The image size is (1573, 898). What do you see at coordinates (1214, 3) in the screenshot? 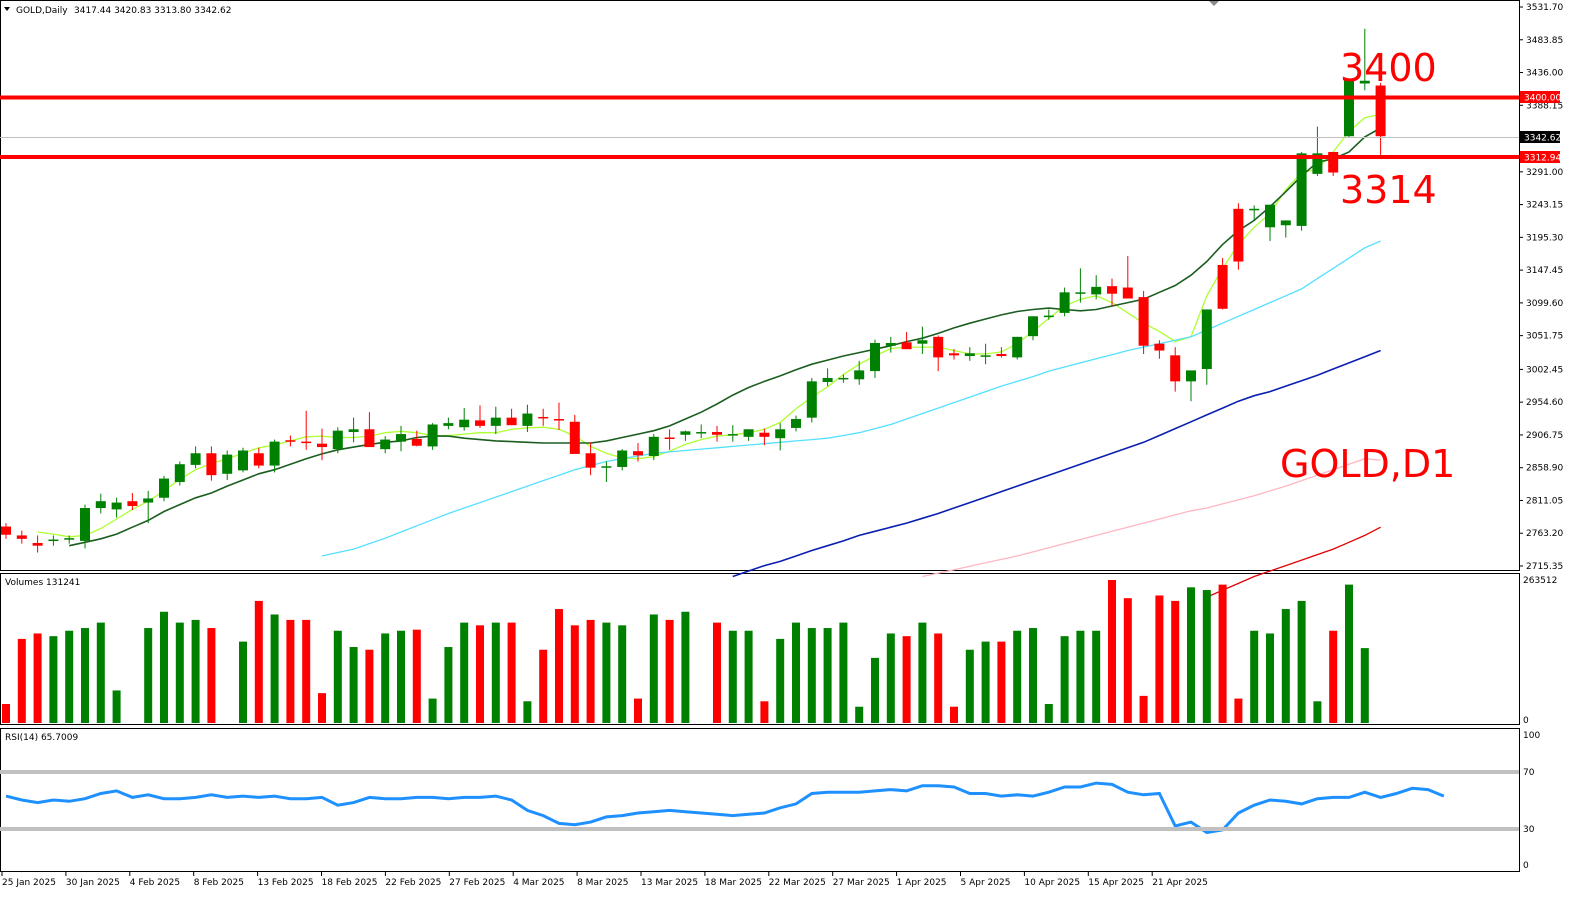
I see `shift-marker-icon` at bounding box center [1214, 3].